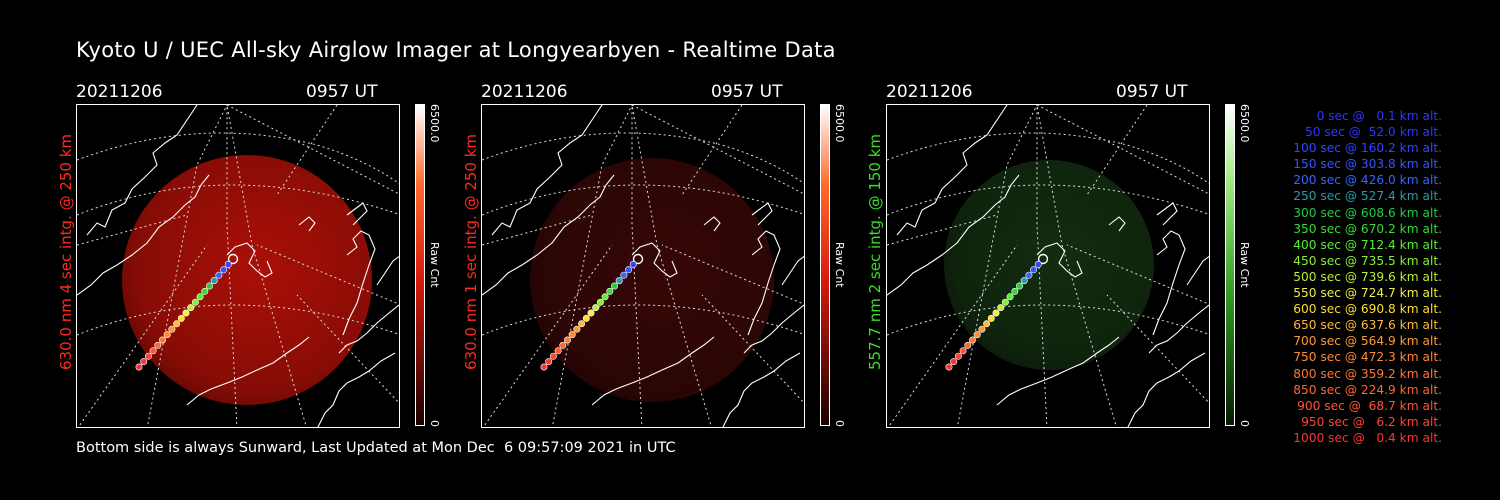 The height and width of the screenshot is (500, 1500). Describe the element at coordinates (1369, 405) in the screenshot. I see `legend-entry: 900 sec @ 68.7 km alt.` at that location.